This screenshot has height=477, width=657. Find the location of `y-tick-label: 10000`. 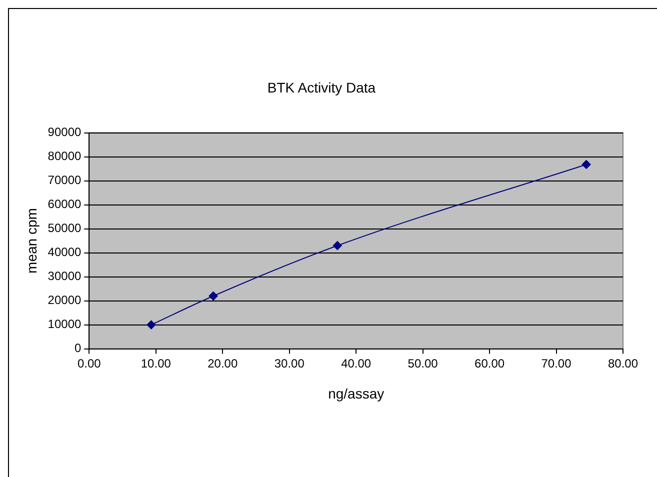

y-tick-label: 10000 is located at coordinates (65, 324).